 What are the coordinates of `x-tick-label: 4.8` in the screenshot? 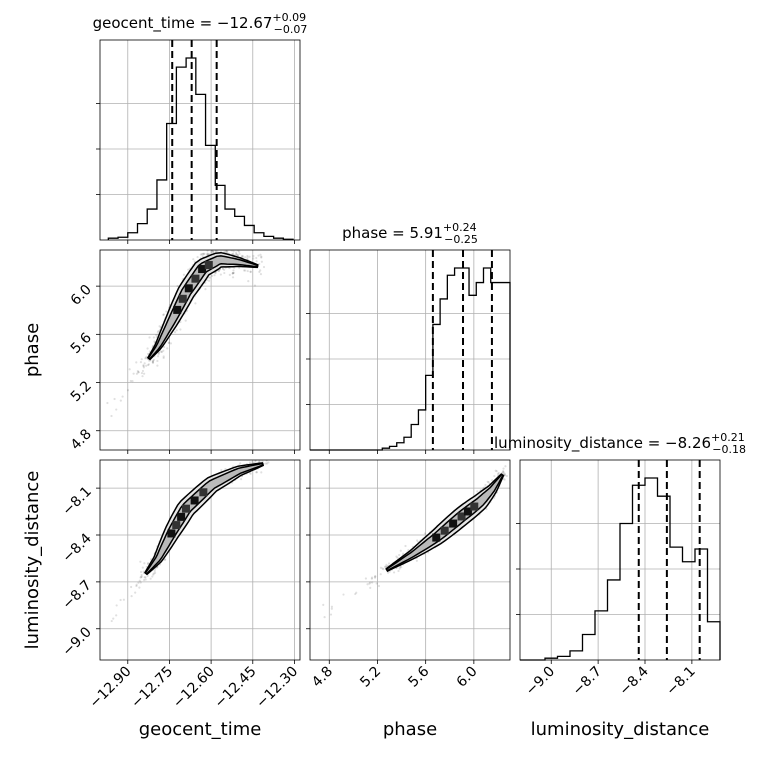 It's located at (322, 677).